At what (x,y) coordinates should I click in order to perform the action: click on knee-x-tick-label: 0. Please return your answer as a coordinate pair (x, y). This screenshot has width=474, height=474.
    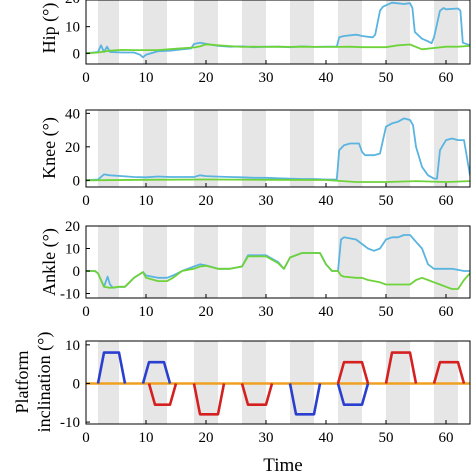
    Looking at the image, I should click on (86, 201).